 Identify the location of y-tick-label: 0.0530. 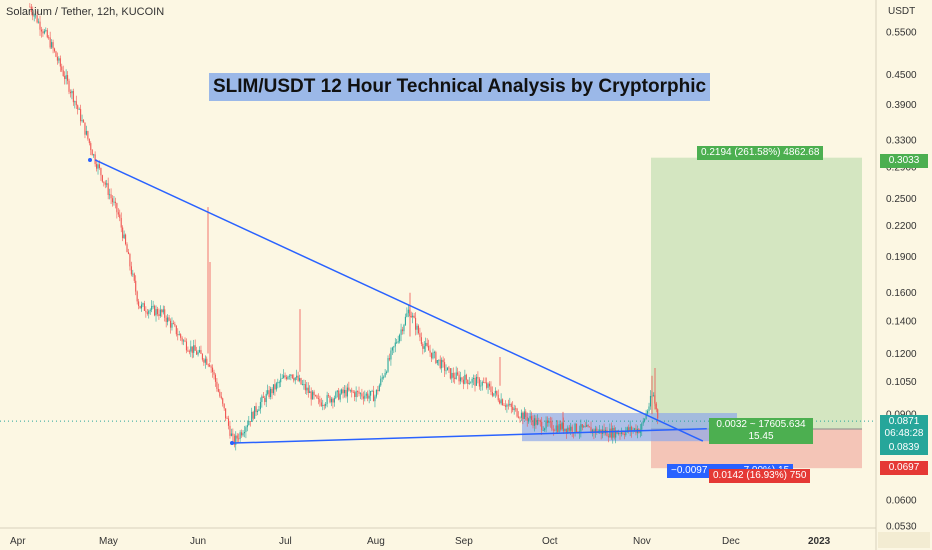
(901, 526).